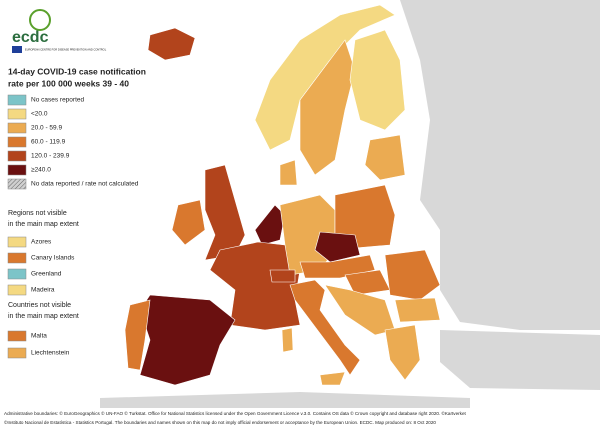  Describe the element at coordinates (30, 37) in the screenshot. I see `logo-text: ecdc` at that location.